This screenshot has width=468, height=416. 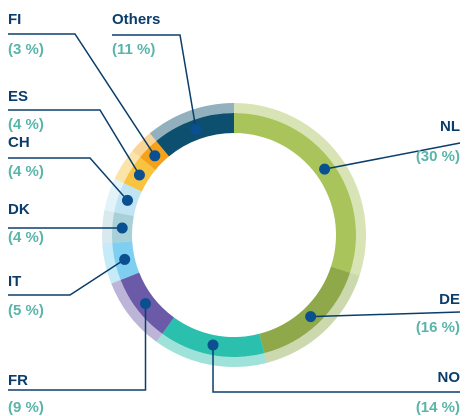 I want to click on category-label: NO, so click(x=449, y=377).